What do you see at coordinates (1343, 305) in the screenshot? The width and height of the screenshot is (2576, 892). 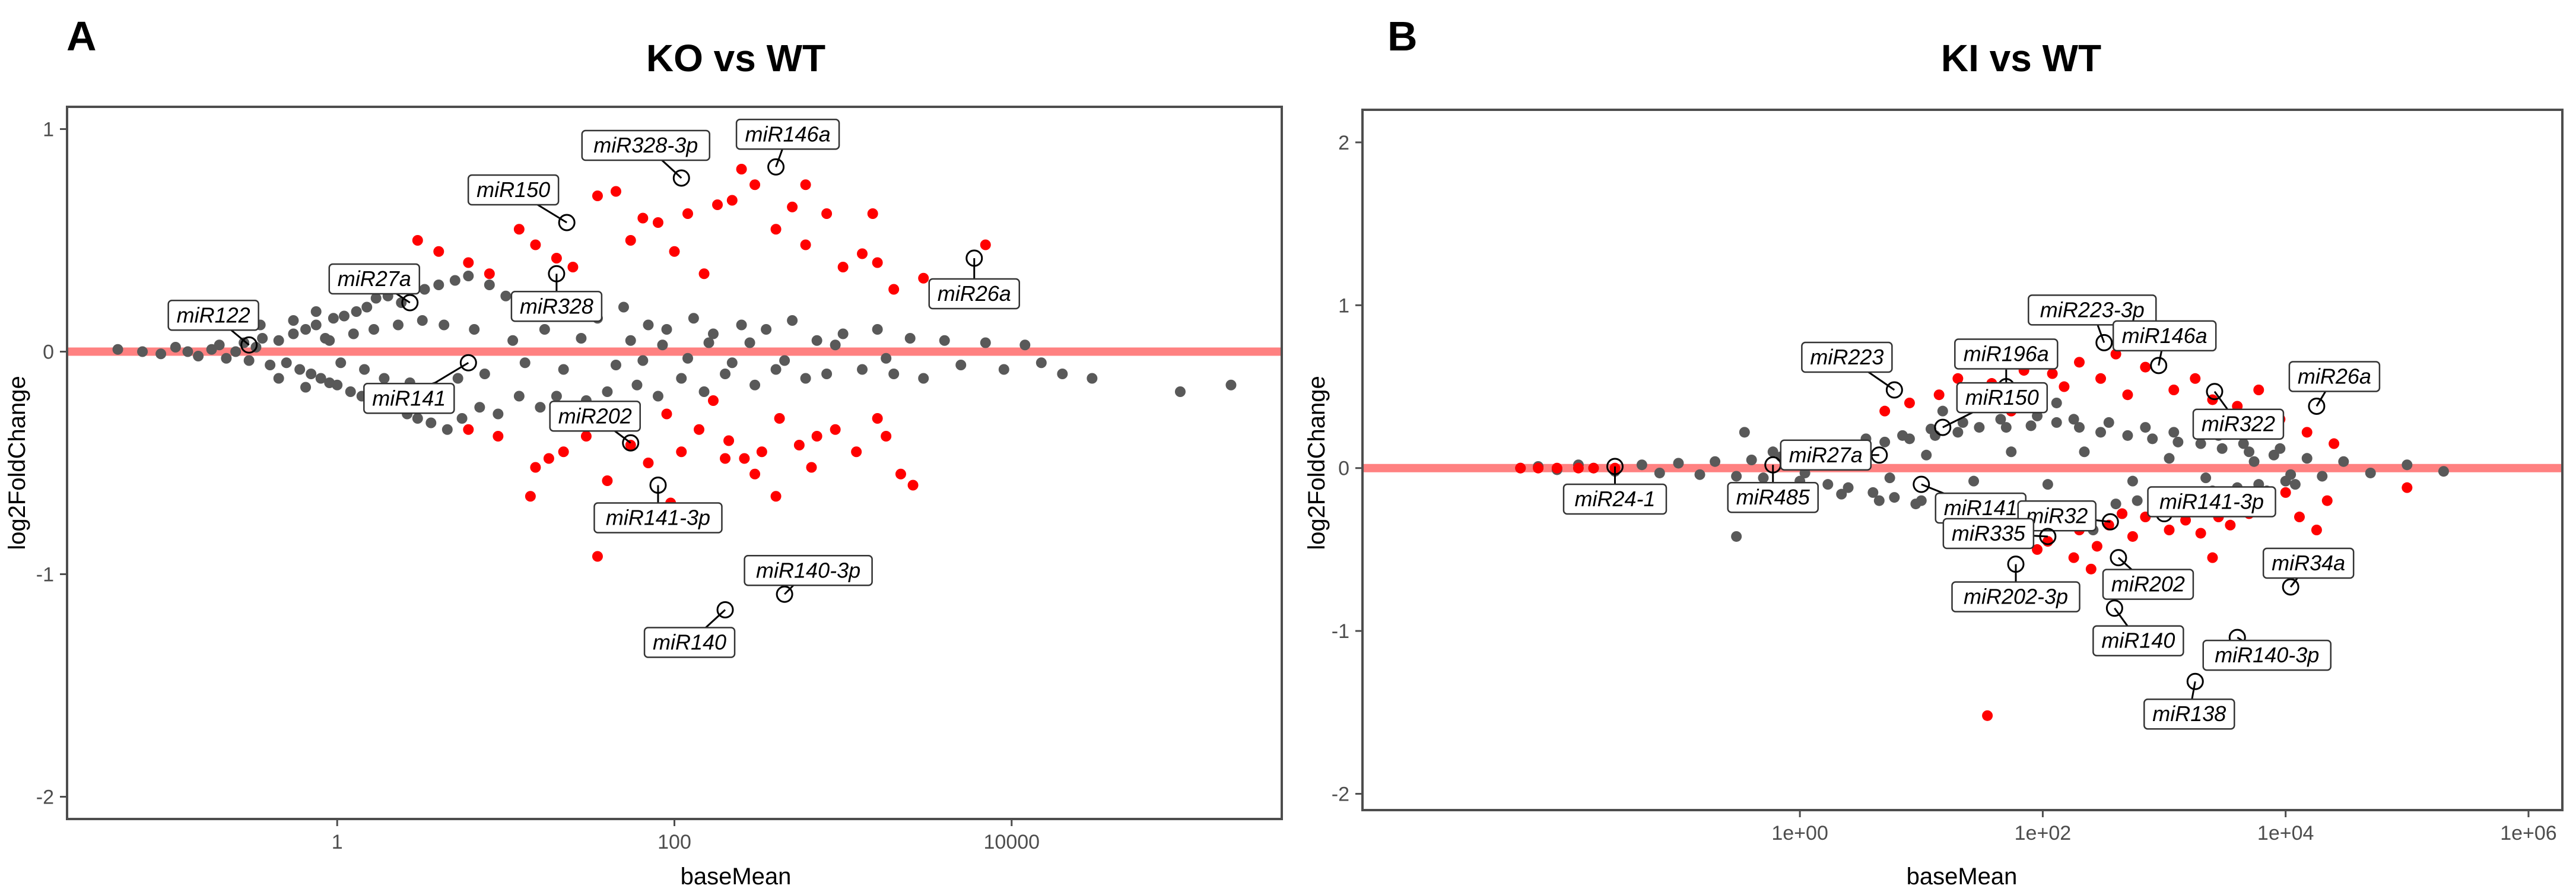 I see `y-tick-label-b: 1` at bounding box center [1343, 305].